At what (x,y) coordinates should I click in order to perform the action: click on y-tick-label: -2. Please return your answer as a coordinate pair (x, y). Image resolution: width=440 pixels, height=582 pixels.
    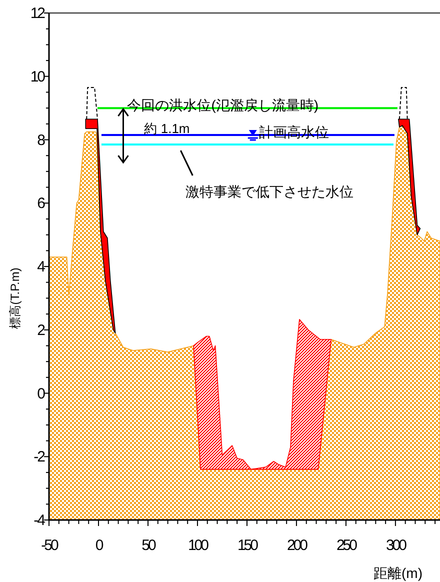
    Looking at the image, I should click on (40, 457).